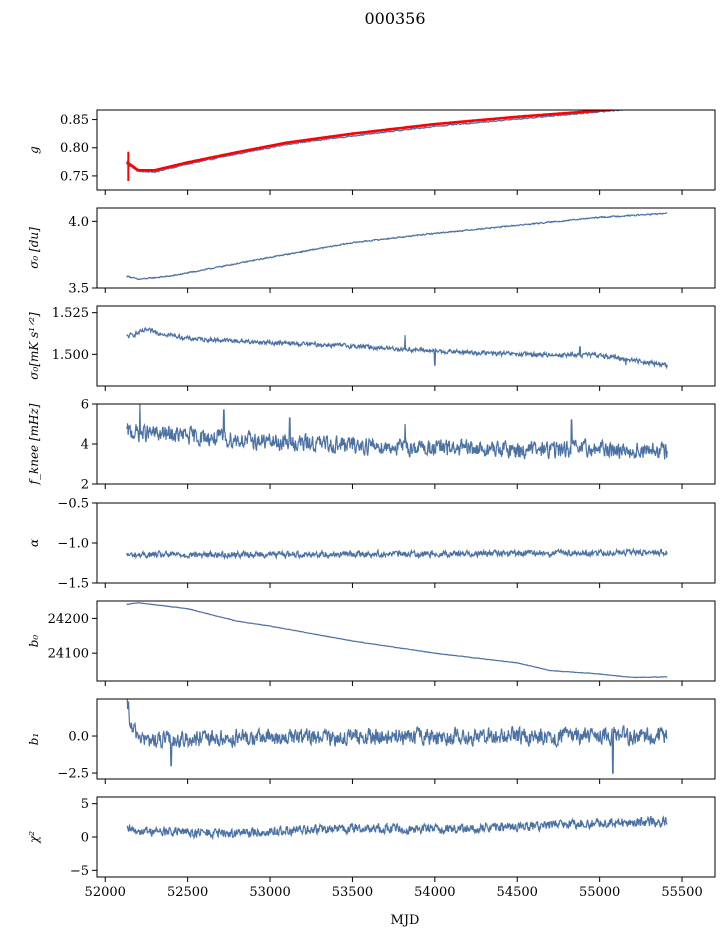 The image size is (725, 936). Describe the element at coordinates (78, 289) in the screenshot. I see `y-tick-label: 3.5` at that location.